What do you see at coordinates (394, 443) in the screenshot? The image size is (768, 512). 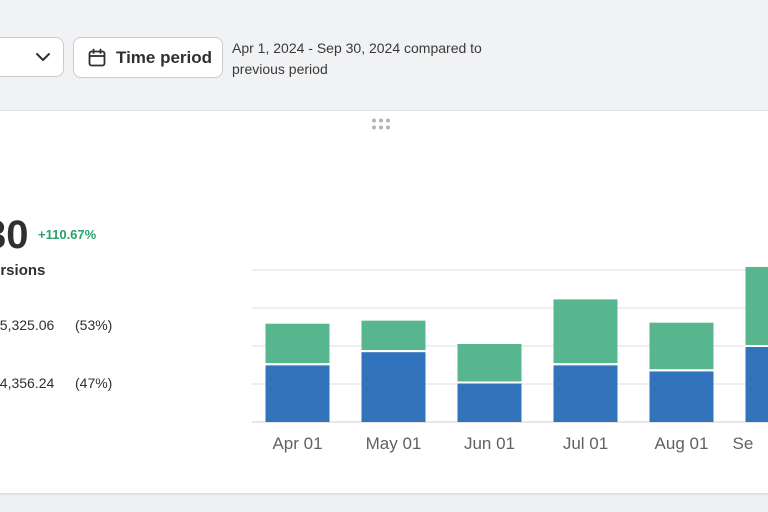 I see `x-tick-label: May 01` at bounding box center [394, 443].